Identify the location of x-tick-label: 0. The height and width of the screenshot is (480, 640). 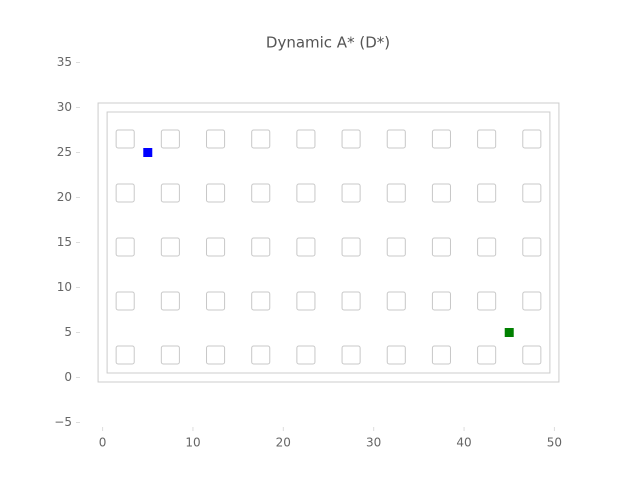
(103, 443).